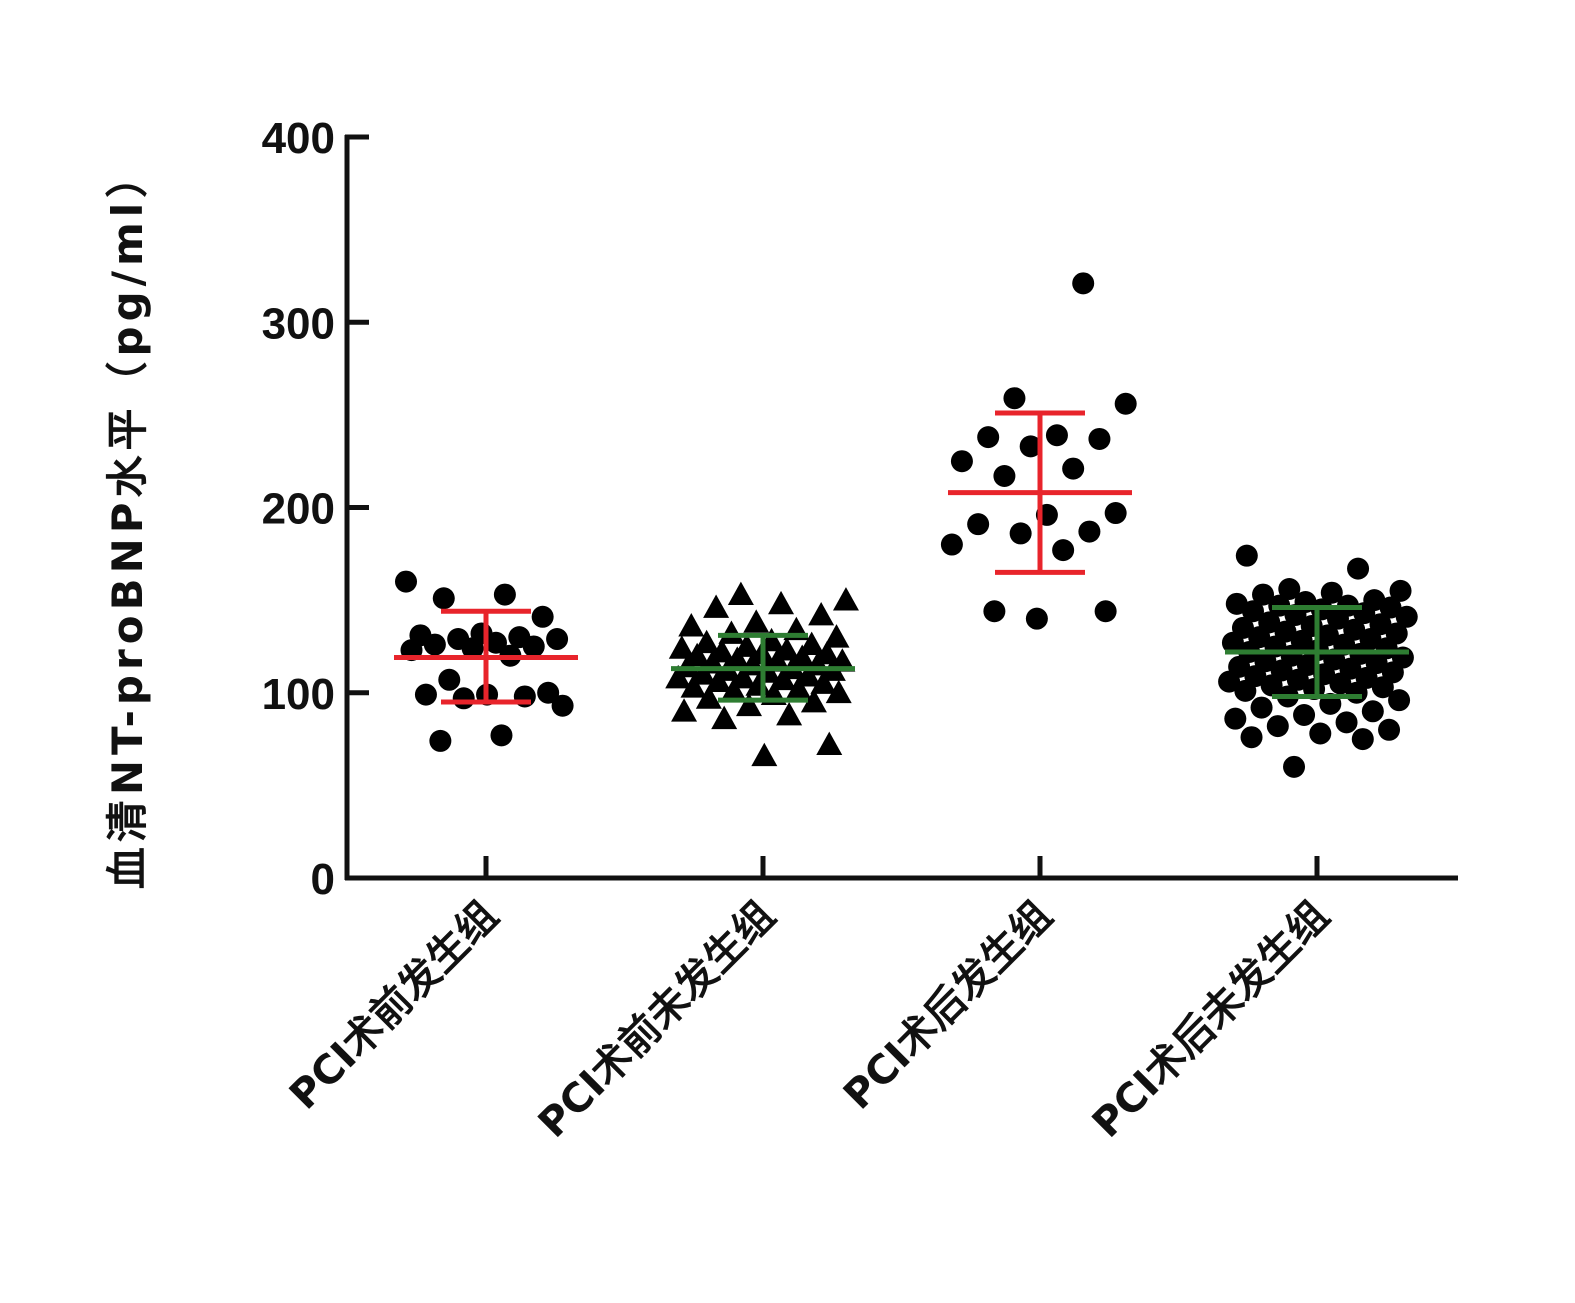 The height and width of the screenshot is (1303, 1575). Describe the element at coordinates (298, 138) in the screenshot. I see `y-tick-label: 400` at that location.